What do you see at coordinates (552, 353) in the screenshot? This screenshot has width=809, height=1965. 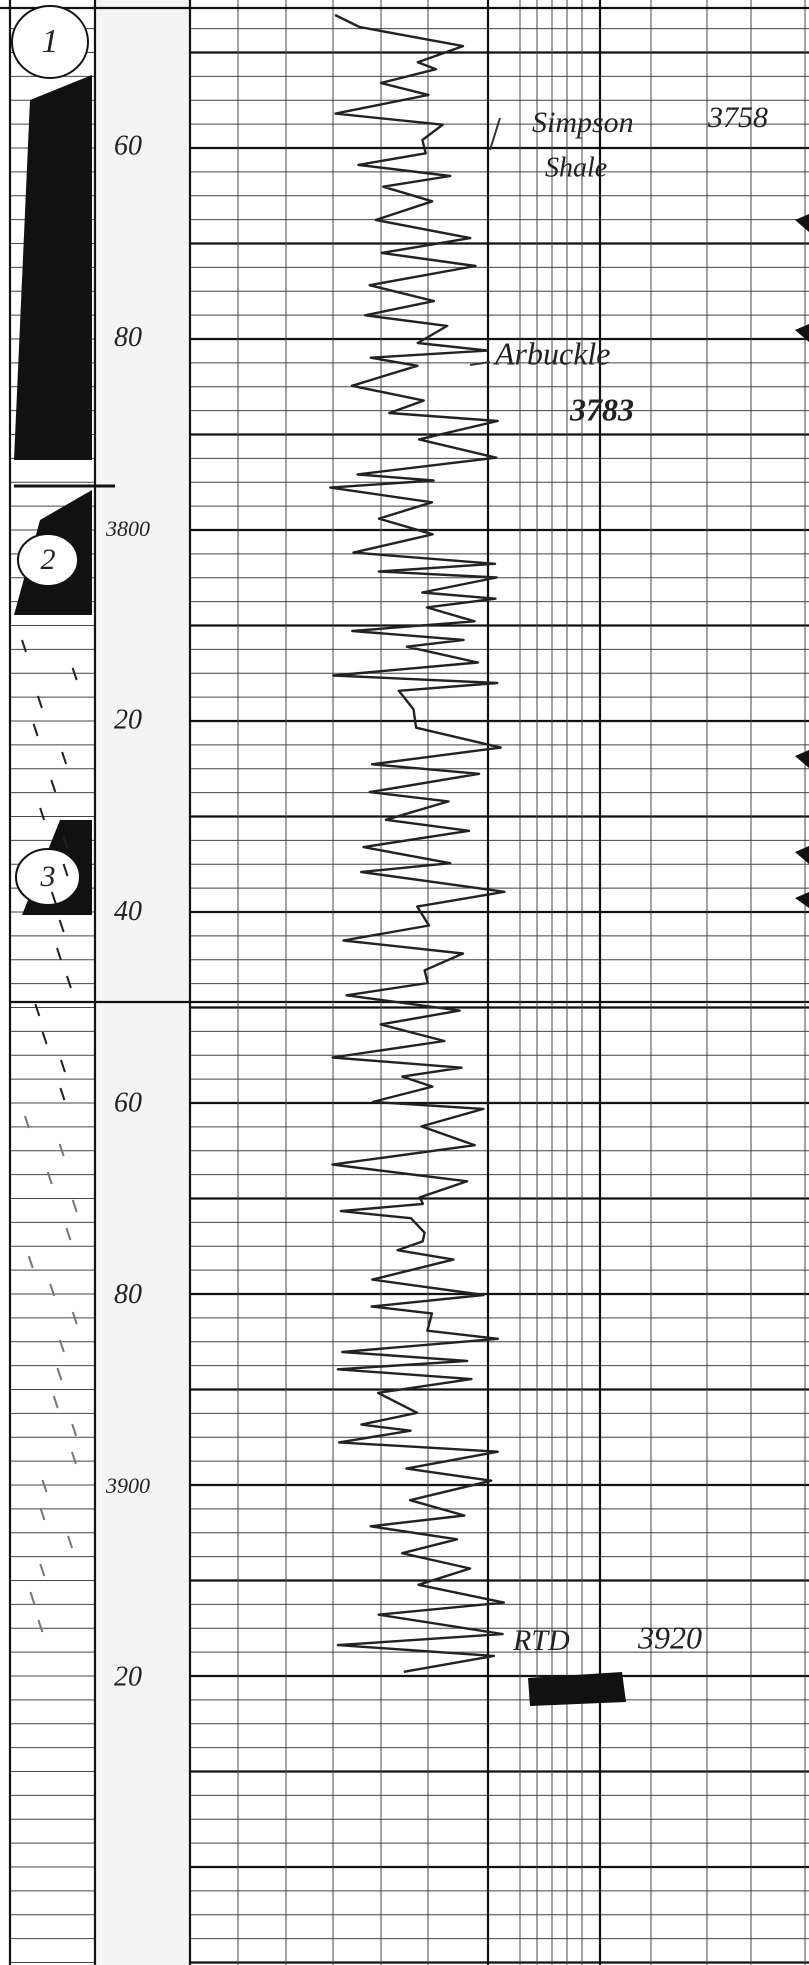 I see `top-name: Arbuckle` at bounding box center [552, 353].